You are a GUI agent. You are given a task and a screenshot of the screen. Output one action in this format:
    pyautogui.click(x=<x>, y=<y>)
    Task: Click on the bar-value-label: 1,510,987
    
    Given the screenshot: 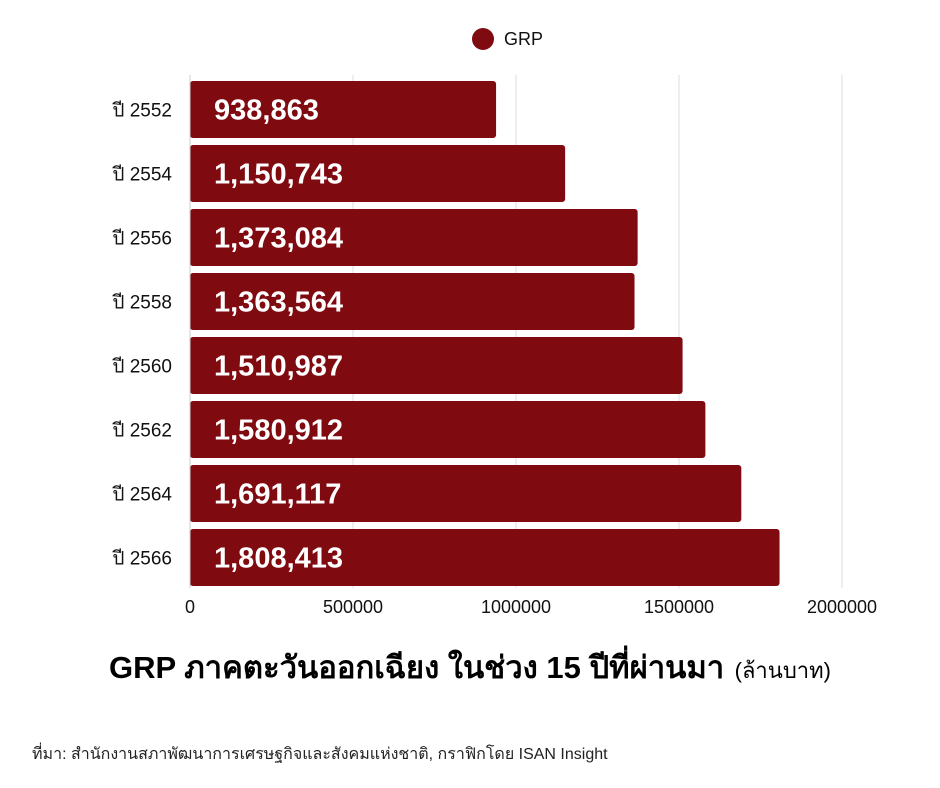 What is the action you would take?
    pyautogui.click(x=278, y=367)
    